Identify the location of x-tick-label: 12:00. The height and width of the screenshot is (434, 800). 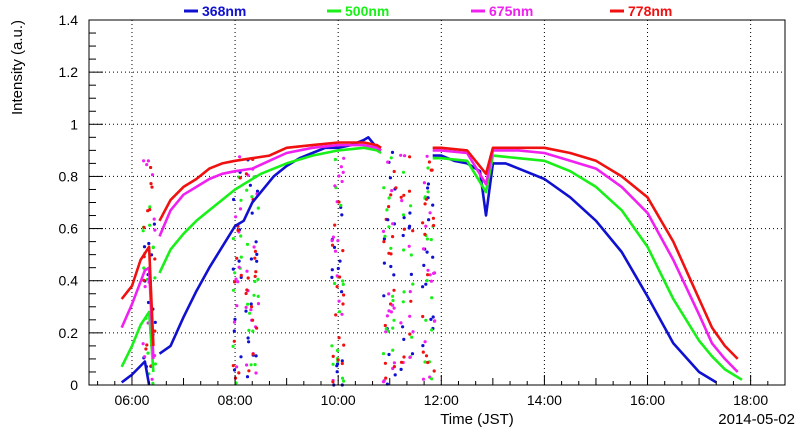
(441, 400).